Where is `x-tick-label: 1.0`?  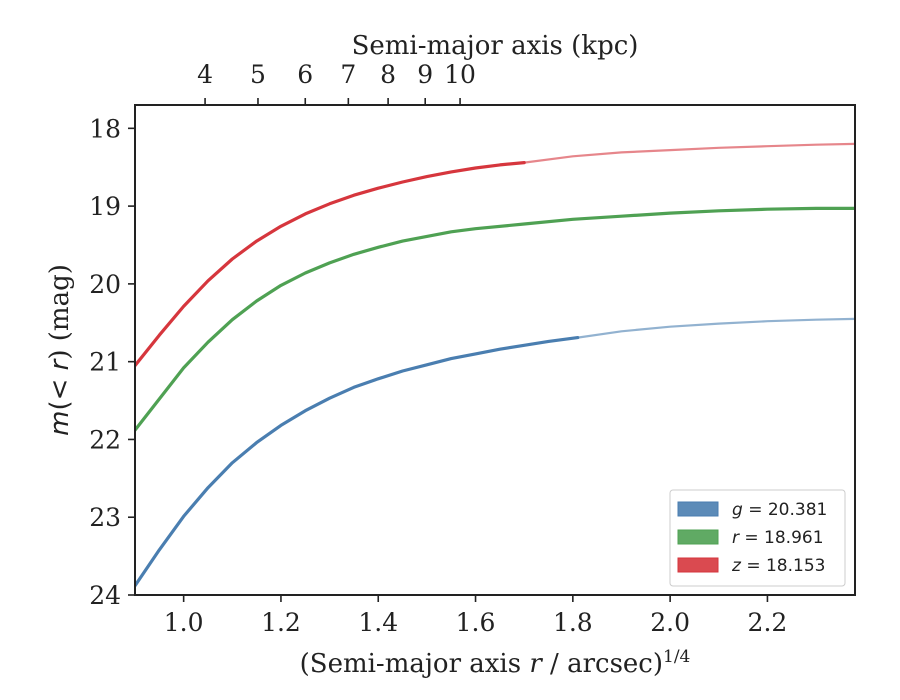 x-tick-label: 1.0 is located at coordinates (184, 622).